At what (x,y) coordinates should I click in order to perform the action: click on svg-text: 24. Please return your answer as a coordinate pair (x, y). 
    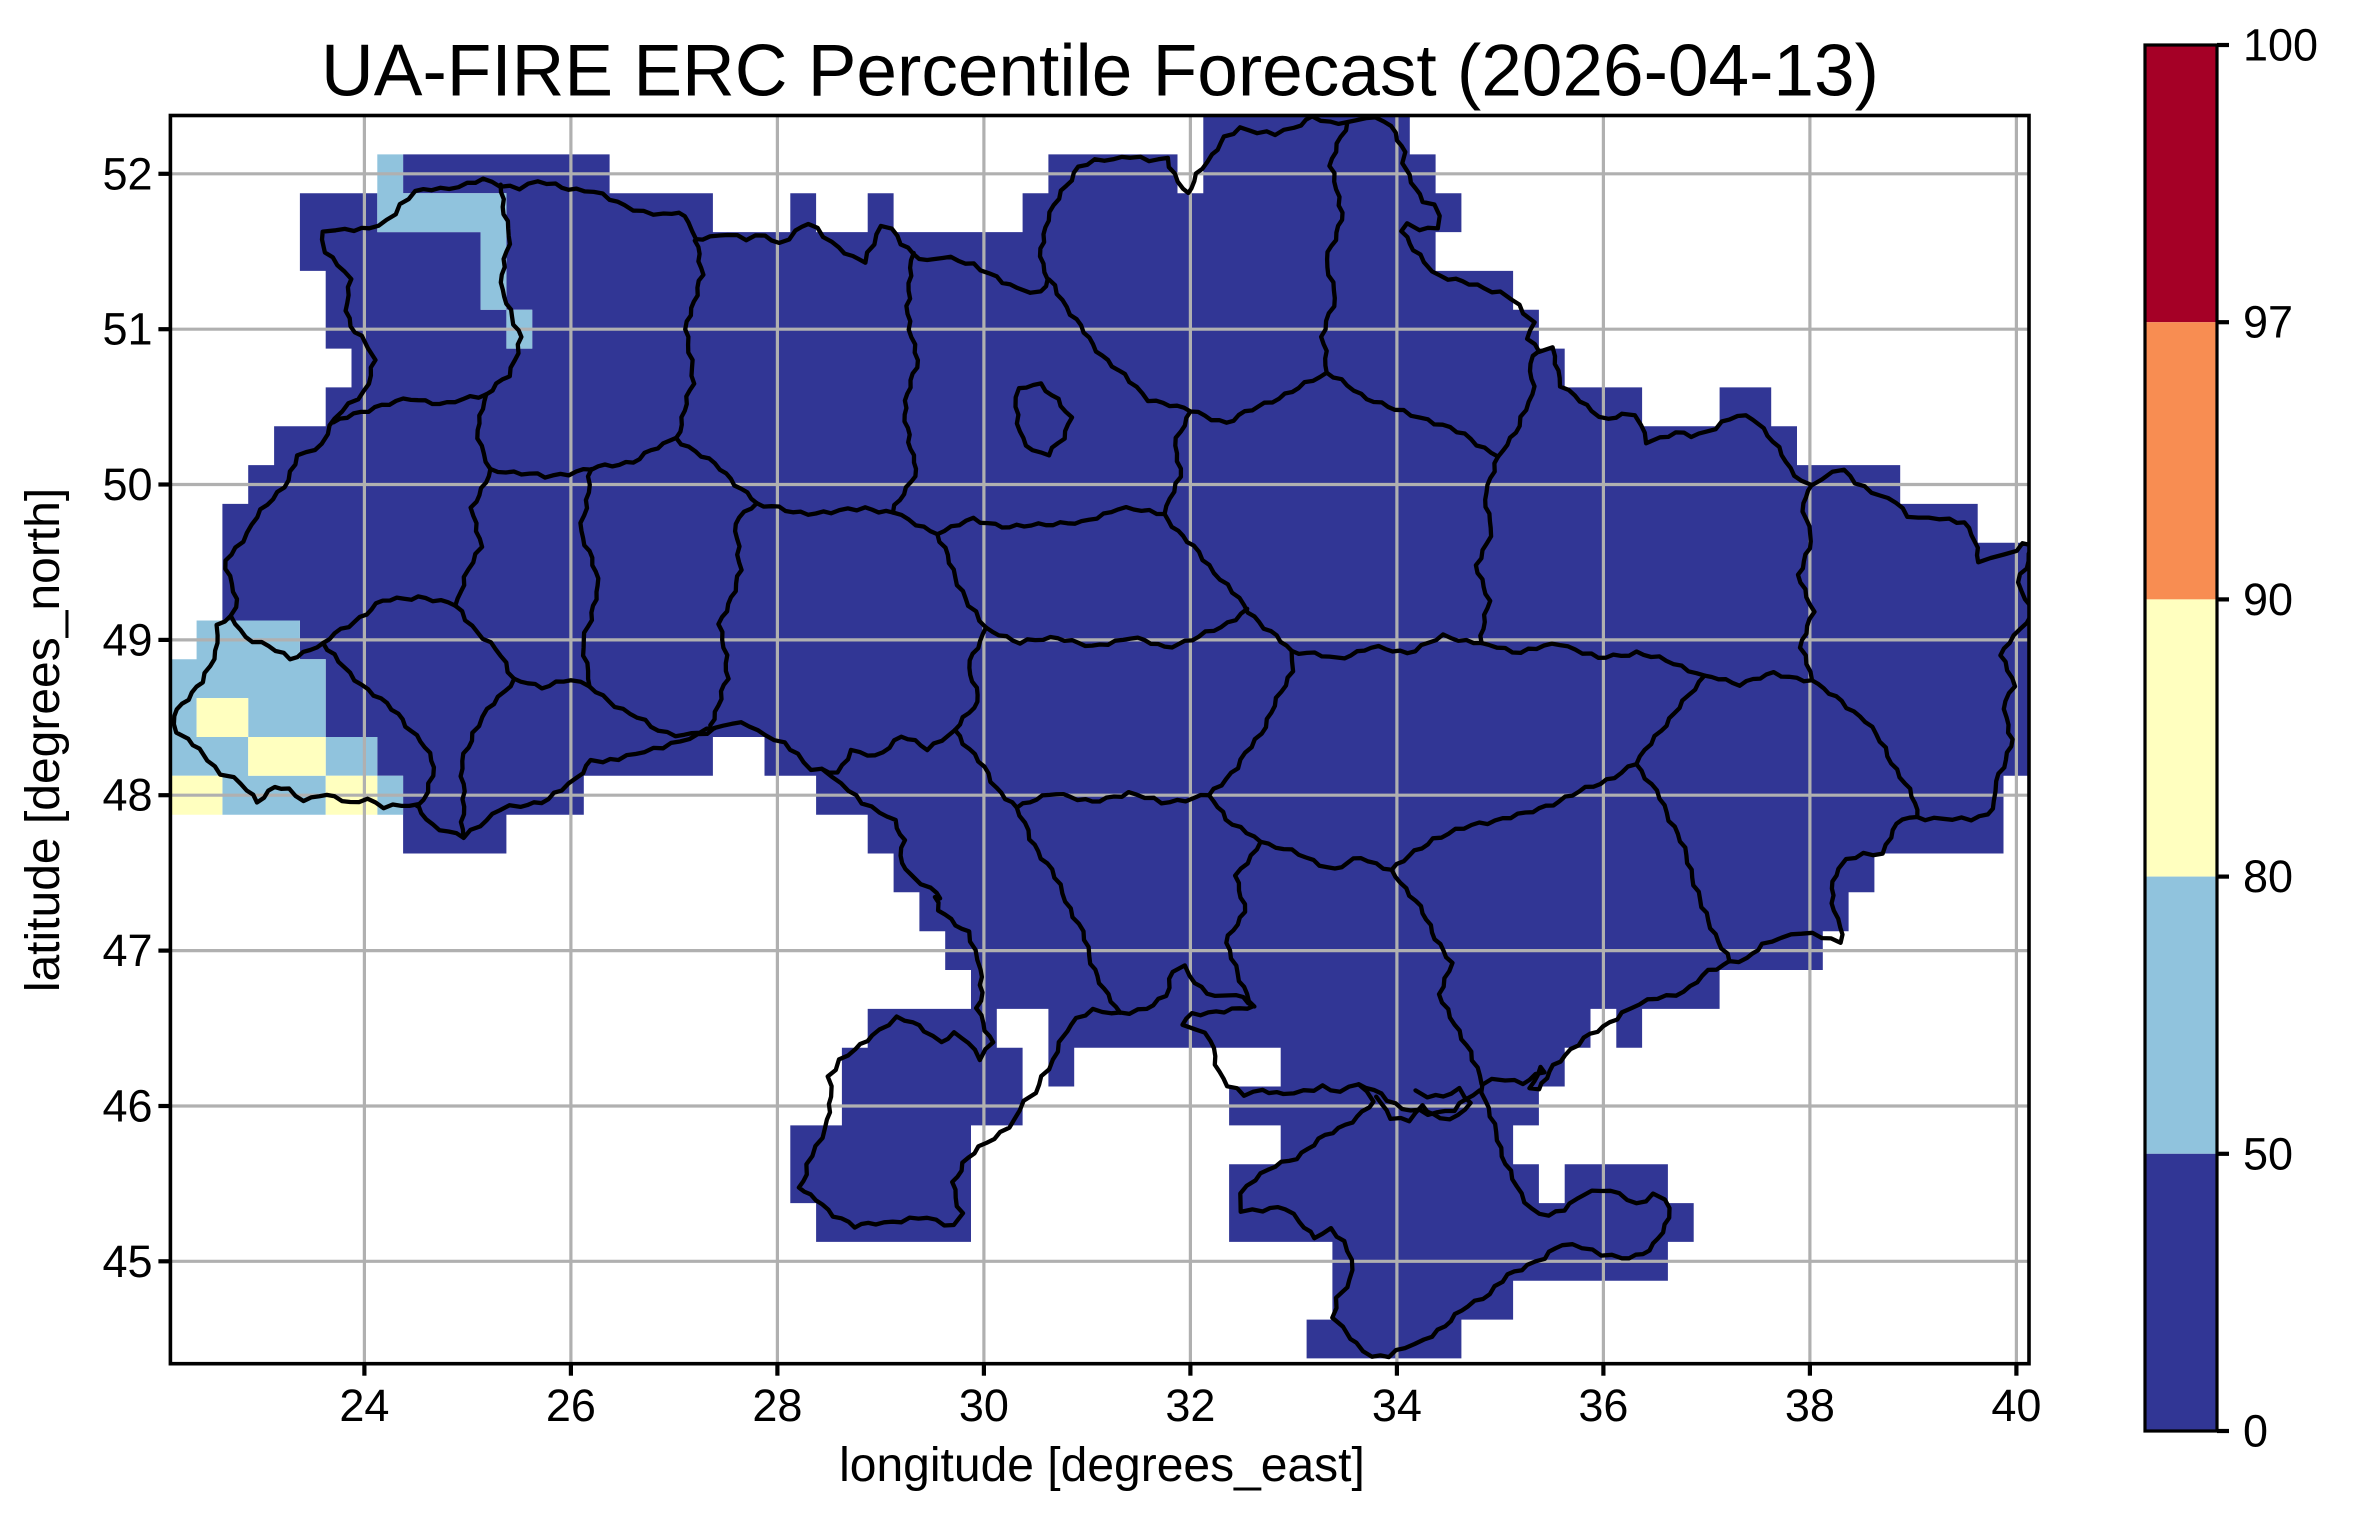
    Looking at the image, I should click on (364, 1405).